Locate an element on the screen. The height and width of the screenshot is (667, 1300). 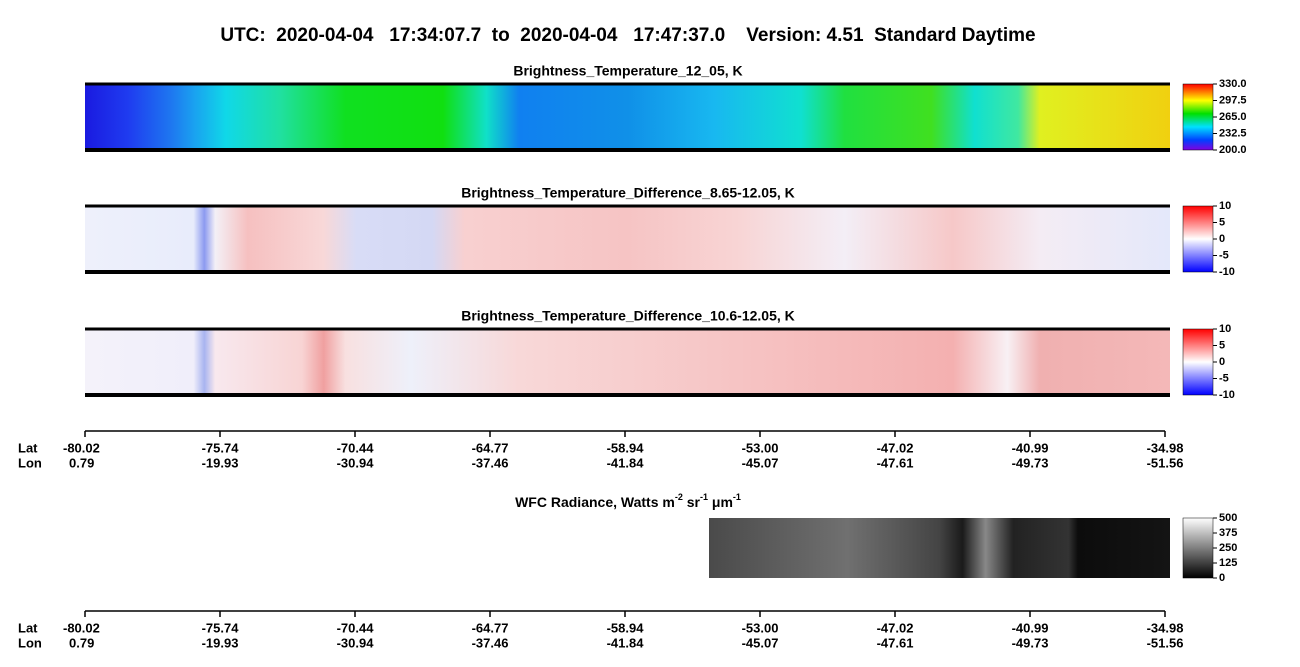
wfc-title-text: sr is located at coordinates (692, 502).